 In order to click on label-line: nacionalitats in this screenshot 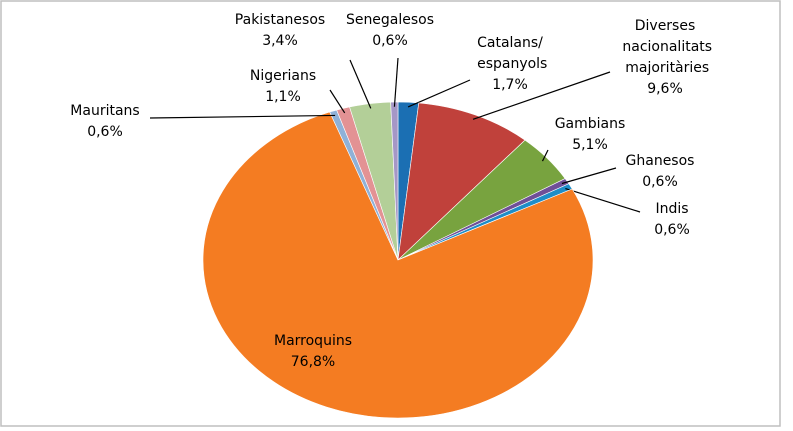, I will do `click(665, 47)`.